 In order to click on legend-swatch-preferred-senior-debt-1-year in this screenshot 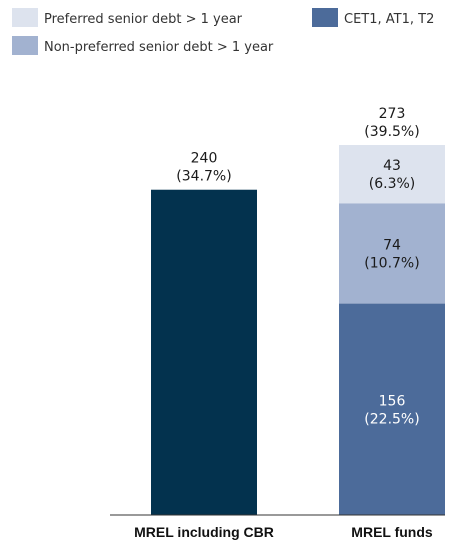, I will do `click(25, 17)`.